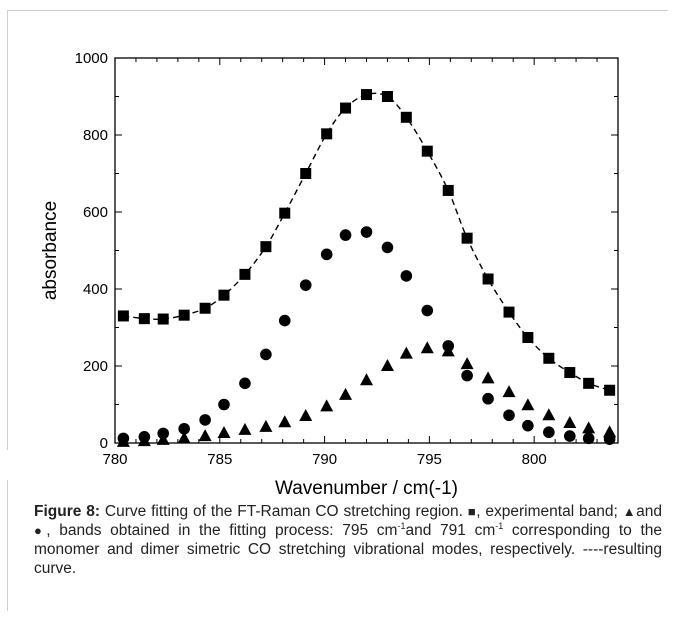 The height and width of the screenshot is (619, 683). I want to click on x-tick-label: 780, so click(114, 459).